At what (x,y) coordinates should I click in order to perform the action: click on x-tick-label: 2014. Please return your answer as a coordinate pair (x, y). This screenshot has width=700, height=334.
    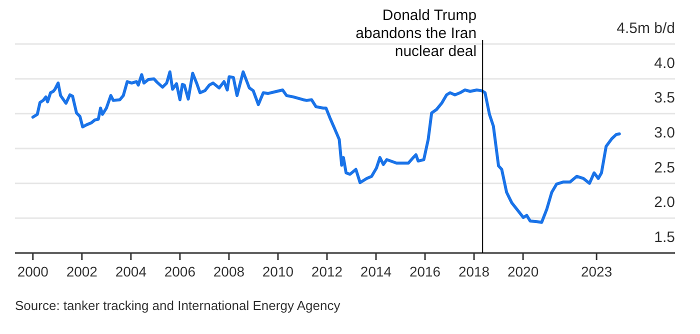
    Looking at the image, I should click on (376, 272).